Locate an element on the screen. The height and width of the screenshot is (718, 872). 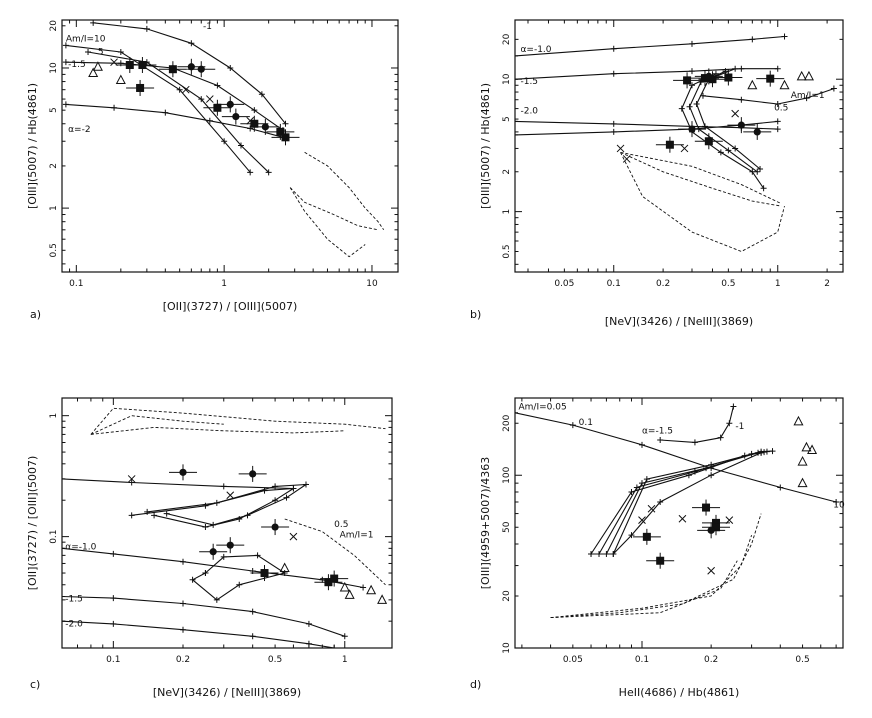
panel-letter: c) is located at coordinates (35, 684).